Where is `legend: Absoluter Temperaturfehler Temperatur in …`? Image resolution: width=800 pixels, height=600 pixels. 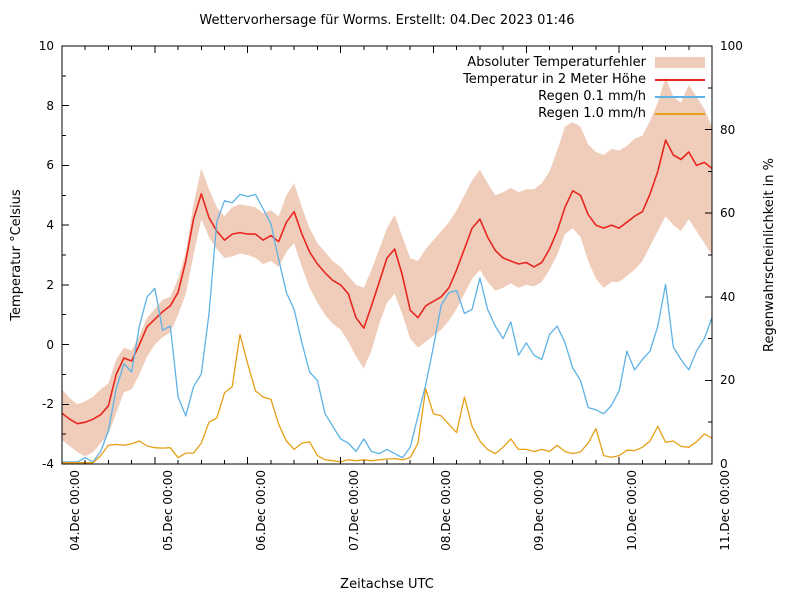 legend: Absoluter Temperaturfehler Temperatur in … is located at coordinates (584, 88).